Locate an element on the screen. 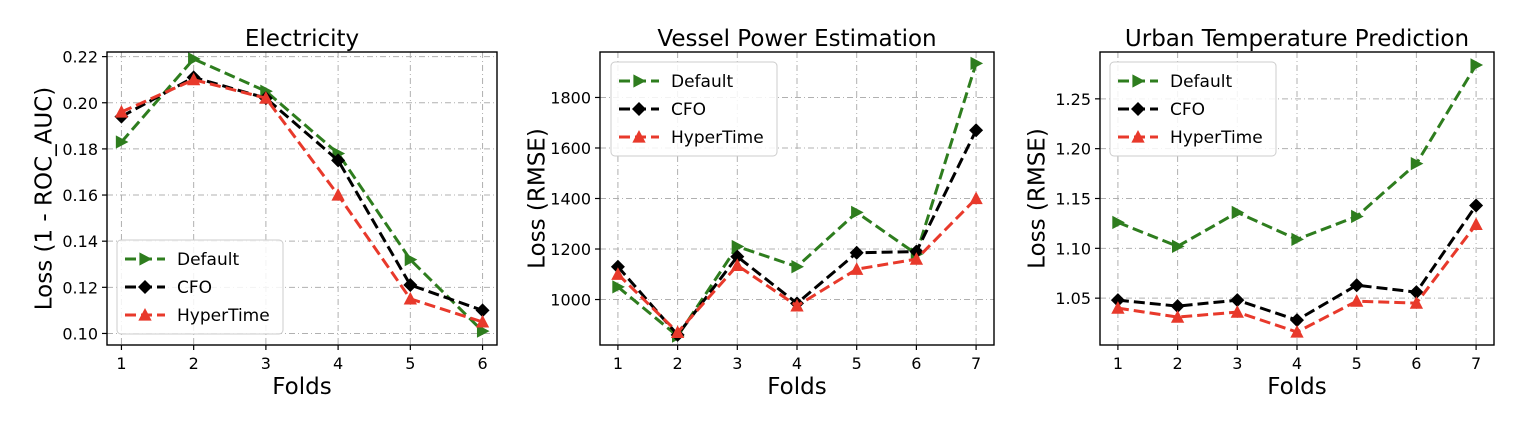 The height and width of the screenshot is (430, 1536). y-tick-label: 0.12 is located at coordinates (80, 287).